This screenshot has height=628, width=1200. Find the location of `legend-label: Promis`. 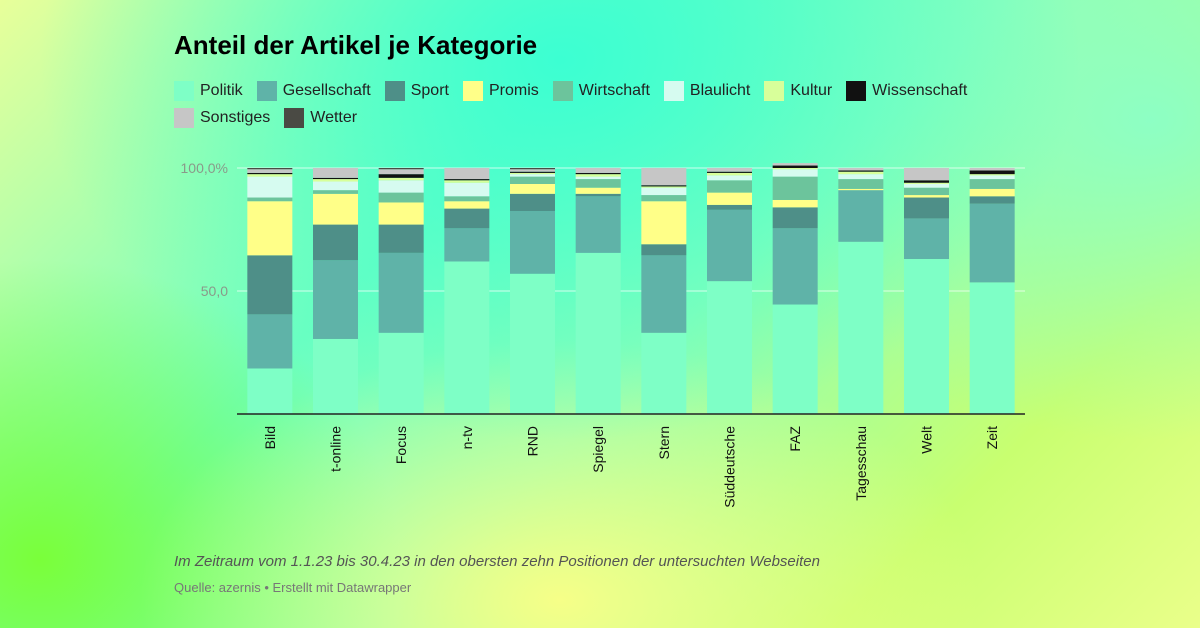

legend-label: Promis is located at coordinates (513, 90).